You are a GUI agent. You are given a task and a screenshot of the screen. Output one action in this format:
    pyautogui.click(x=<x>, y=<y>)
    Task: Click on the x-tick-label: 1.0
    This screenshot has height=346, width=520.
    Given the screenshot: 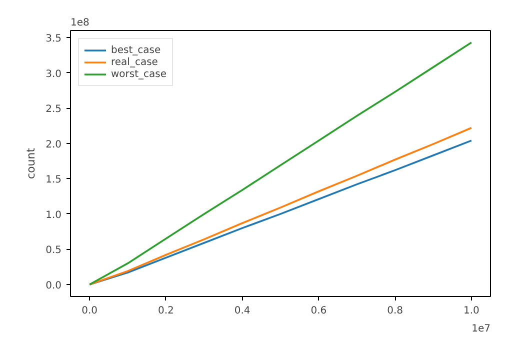 What is the action you would take?
    pyautogui.click(x=471, y=311)
    